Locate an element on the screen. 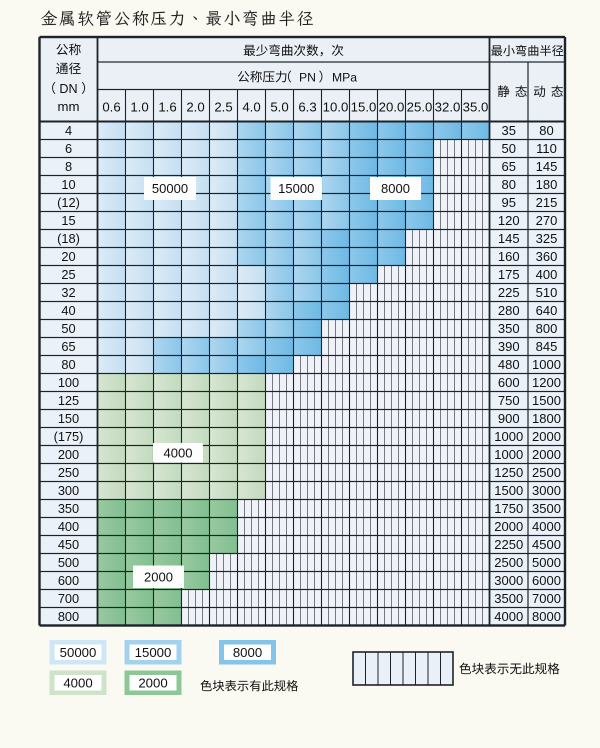  svg-text: 15 is located at coordinates (68, 220).